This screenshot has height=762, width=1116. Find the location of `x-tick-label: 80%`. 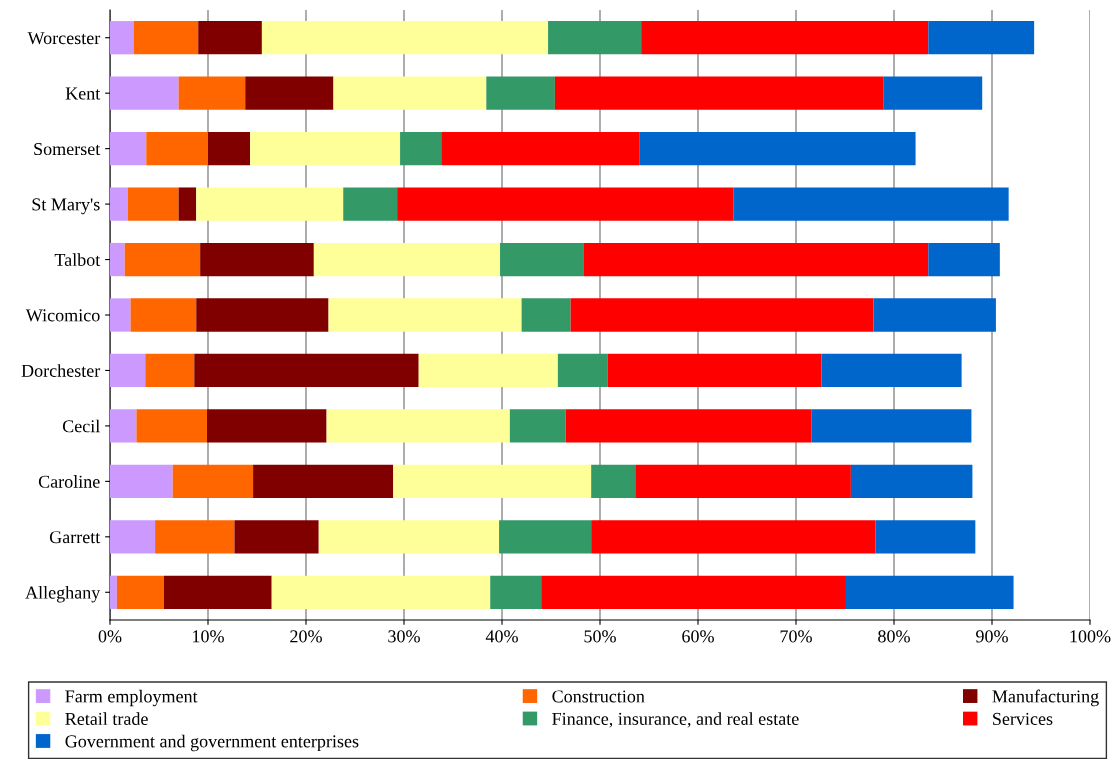

x-tick-label: 80% is located at coordinates (894, 636).